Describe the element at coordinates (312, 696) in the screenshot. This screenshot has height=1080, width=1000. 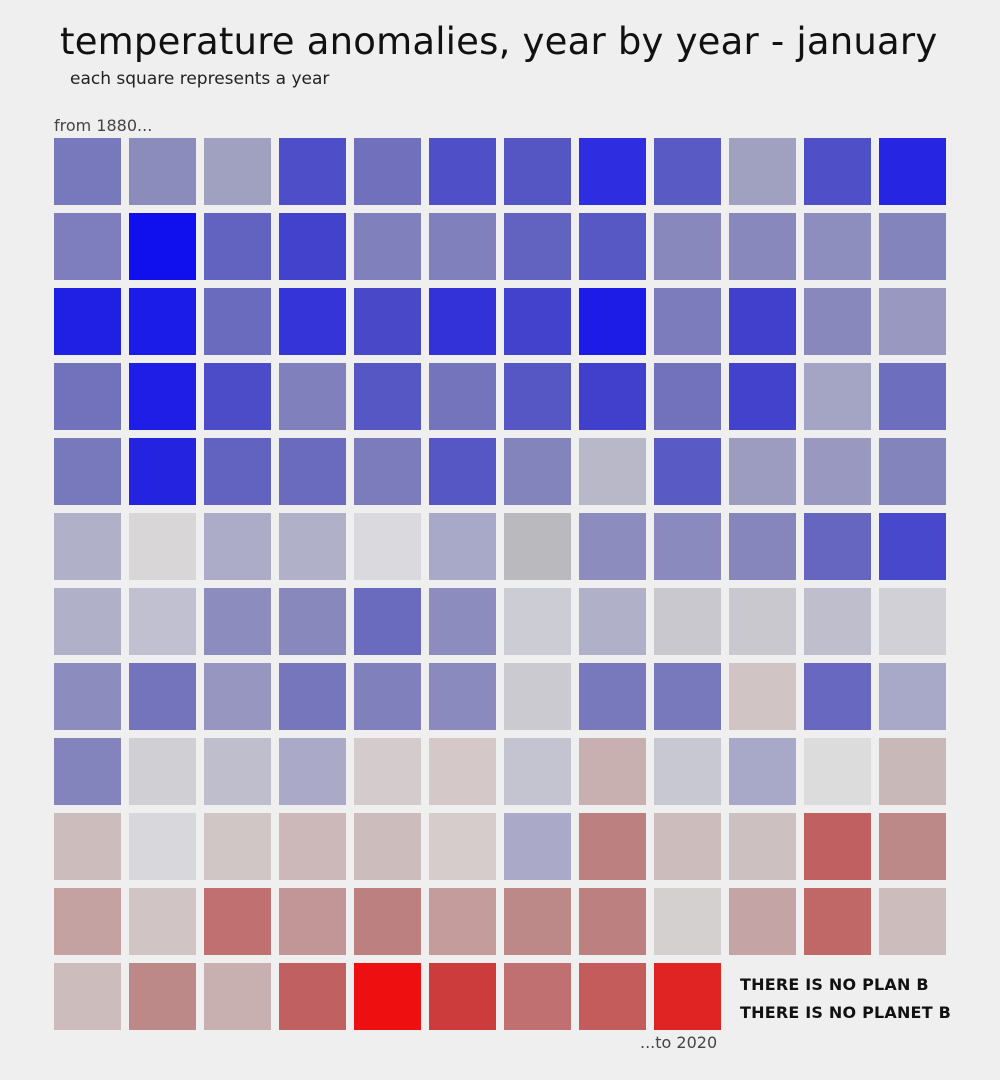
I see `year-square-1967` at that location.